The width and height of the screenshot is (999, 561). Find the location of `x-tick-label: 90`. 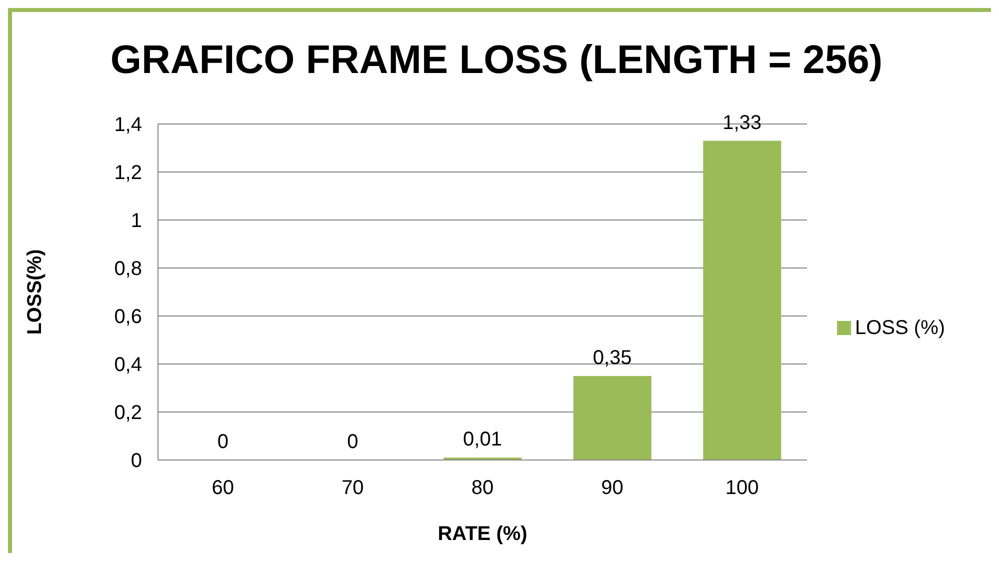

x-tick-label: 90 is located at coordinates (612, 488).